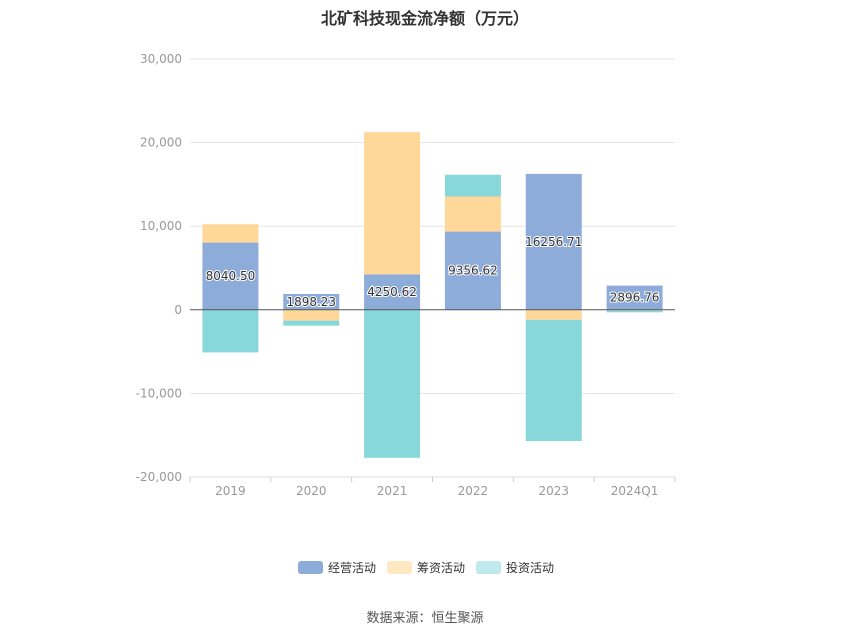 Image resolution: width=850 pixels, height=637 pixels. I want to click on legend-item: 筹资活动, so click(426, 568).